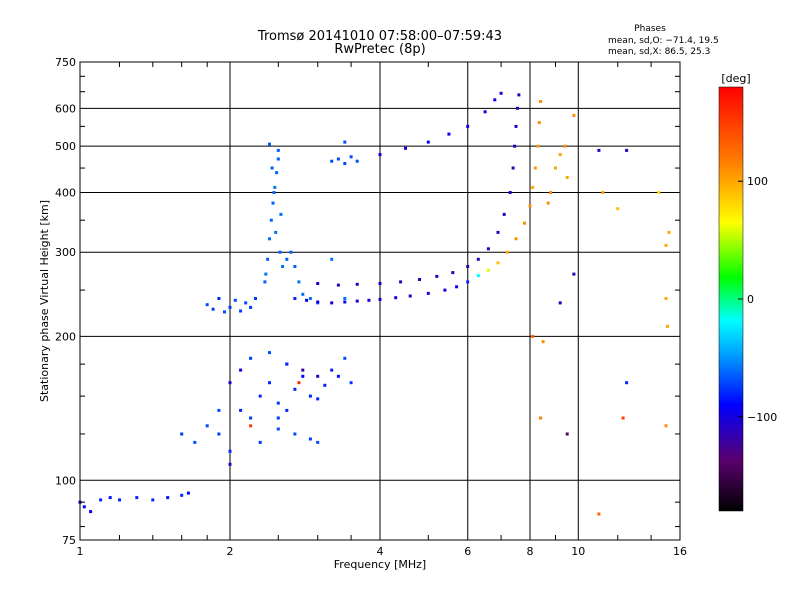 The image size is (800, 600). What do you see at coordinates (69, 540) in the screenshot?
I see `y-tick-label: 75` at bounding box center [69, 540].